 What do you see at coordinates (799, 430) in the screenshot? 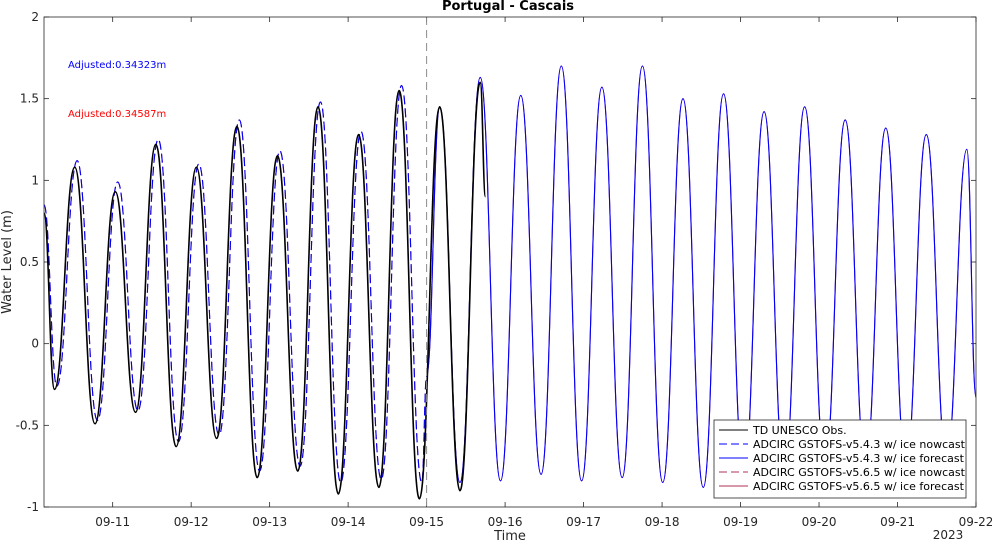
I see `legend-label: TD UNESCO Obs.` at bounding box center [799, 430].